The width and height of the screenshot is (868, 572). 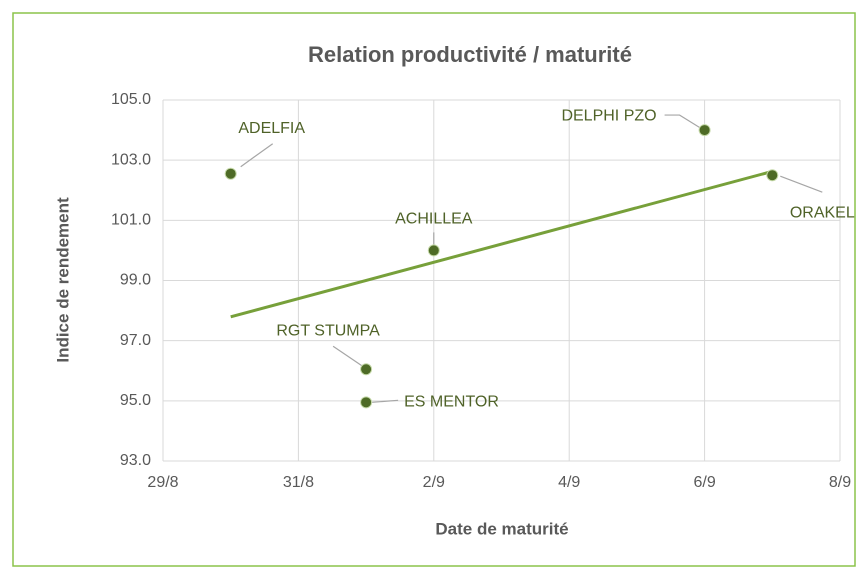 I want to click on chart-title: Relation productivité / maturité, so click(x=470, y=54).